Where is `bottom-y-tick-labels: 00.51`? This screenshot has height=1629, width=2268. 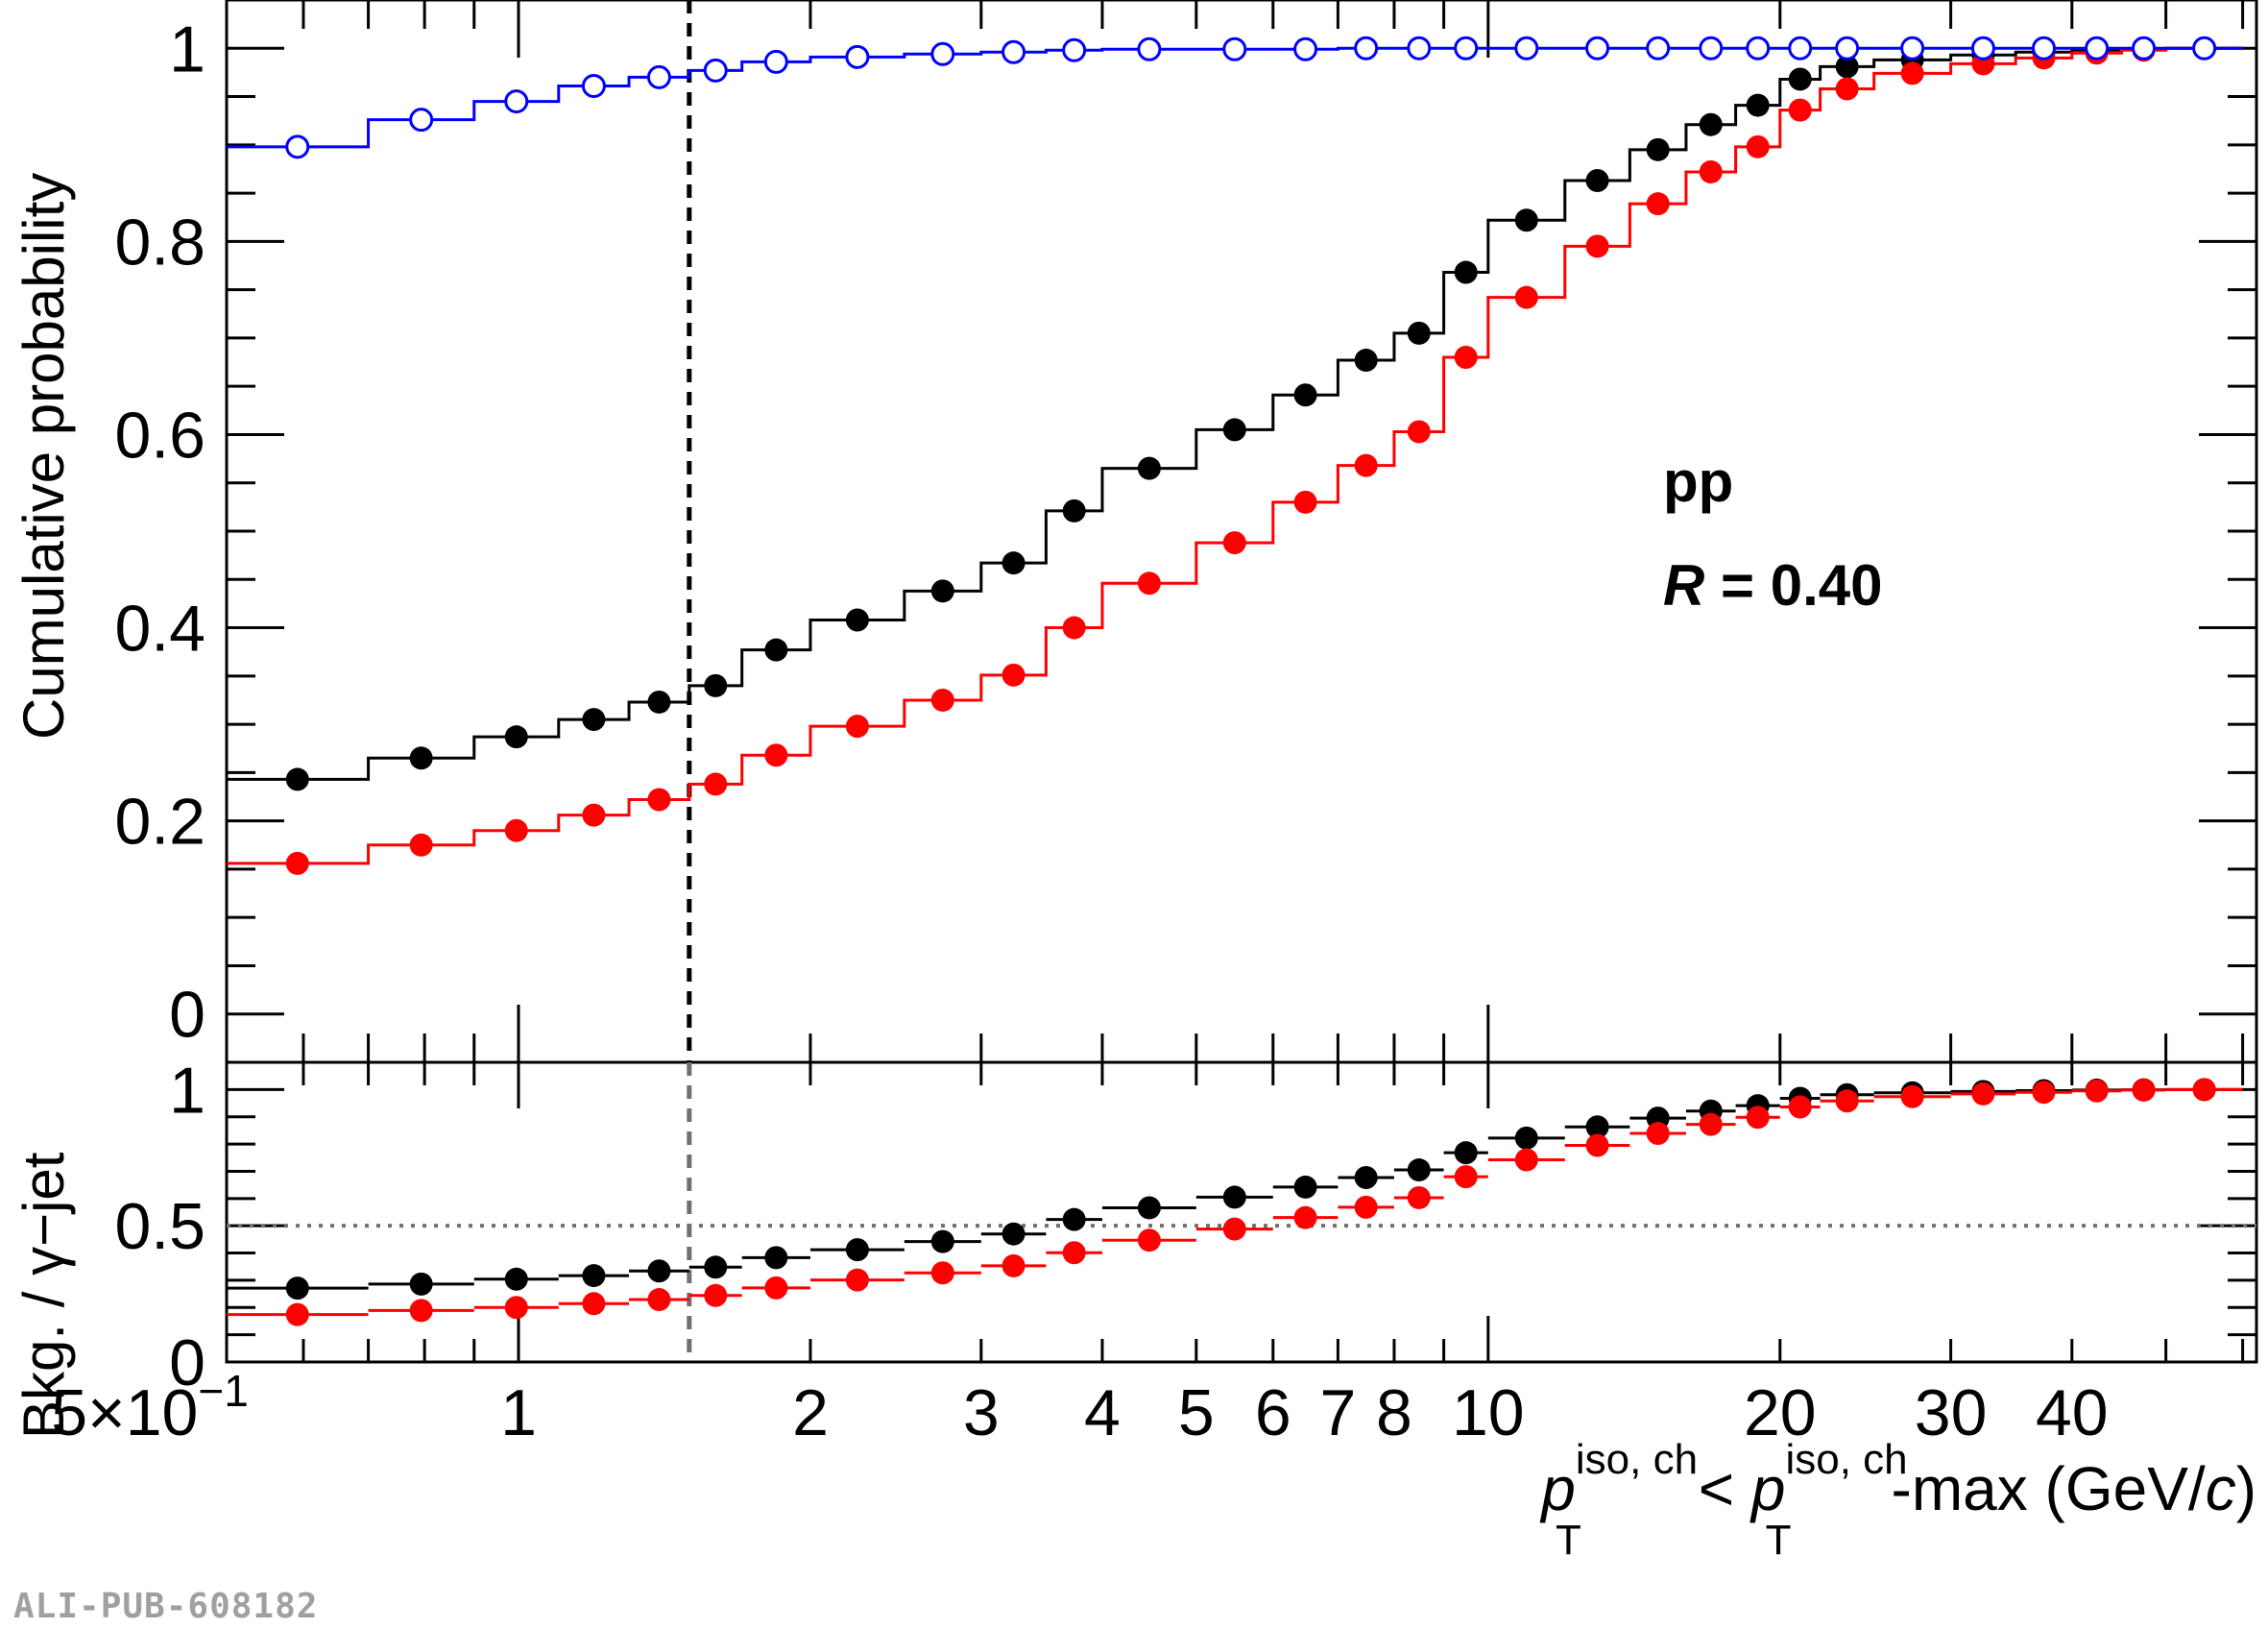 bottom-y-tick-labels: 00.51 is located at coordinates (159, 1226).